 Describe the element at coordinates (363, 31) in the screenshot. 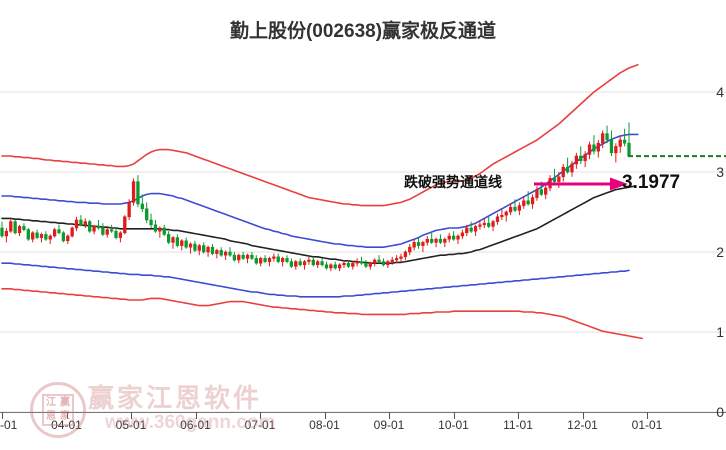

I see `page-title: 勤上股份(002638)赢家极反通道` at that location.